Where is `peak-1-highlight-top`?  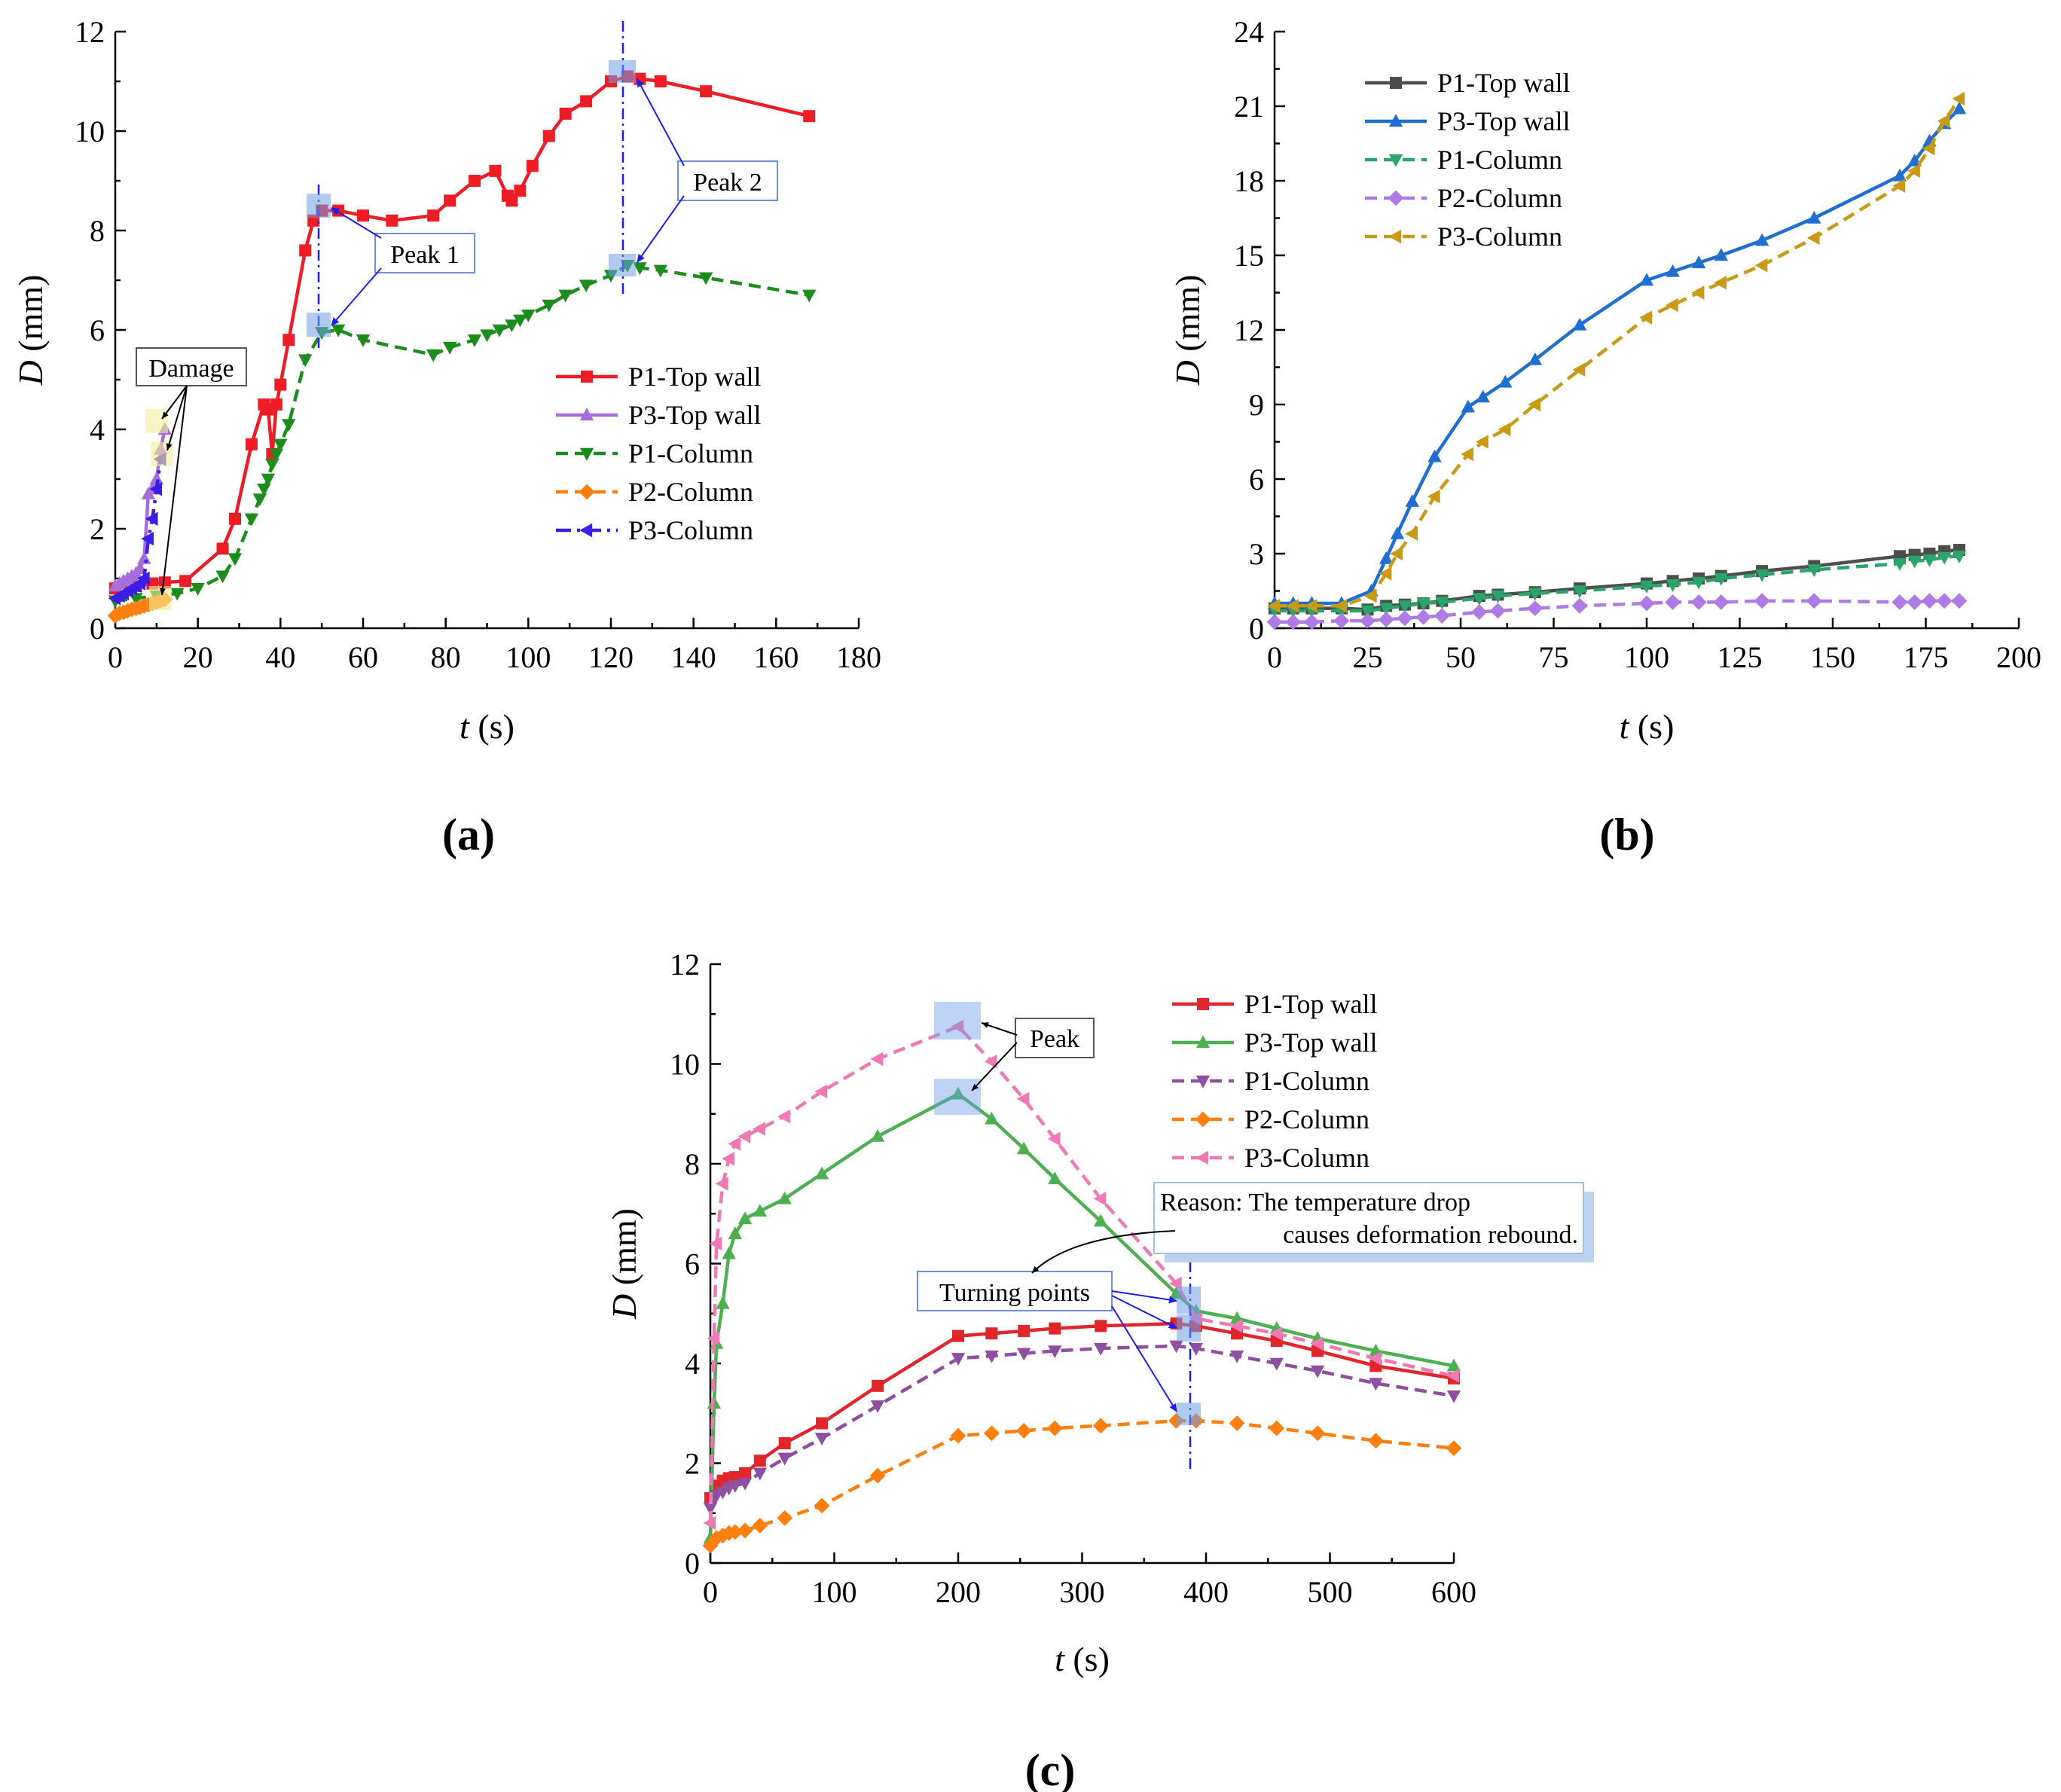 peak-1-highlight-top is located at coordinates (319, 206).